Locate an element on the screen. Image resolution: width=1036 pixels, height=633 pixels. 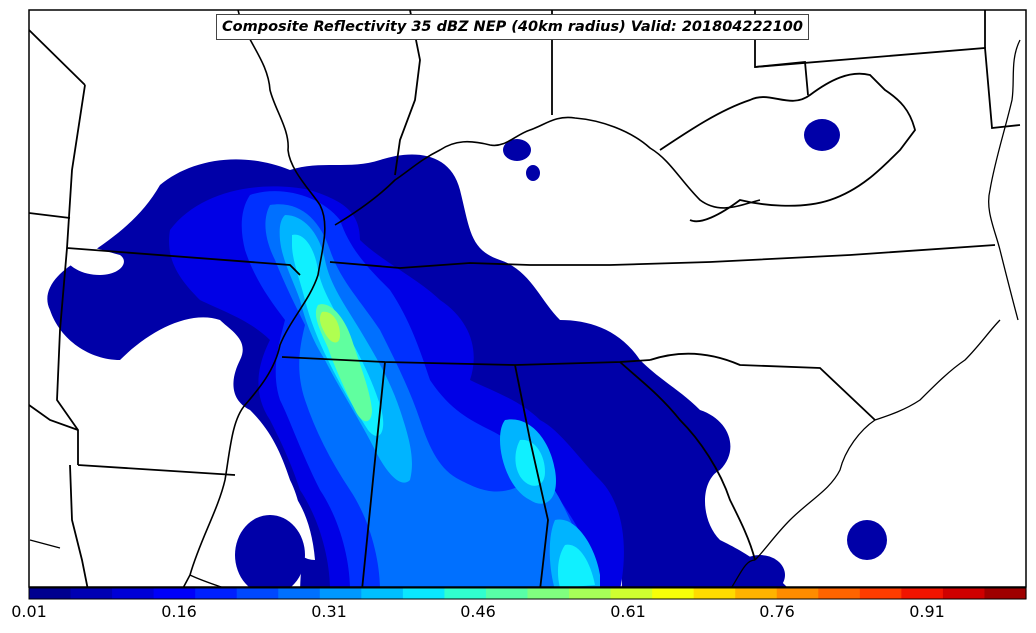
colorbar is located at coordinates (527, 593).